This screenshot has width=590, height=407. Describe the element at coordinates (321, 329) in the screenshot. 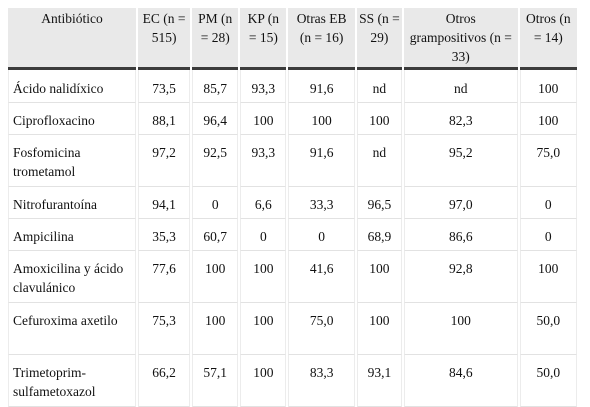

I see `value-otras-eb: 75,0` at that location.